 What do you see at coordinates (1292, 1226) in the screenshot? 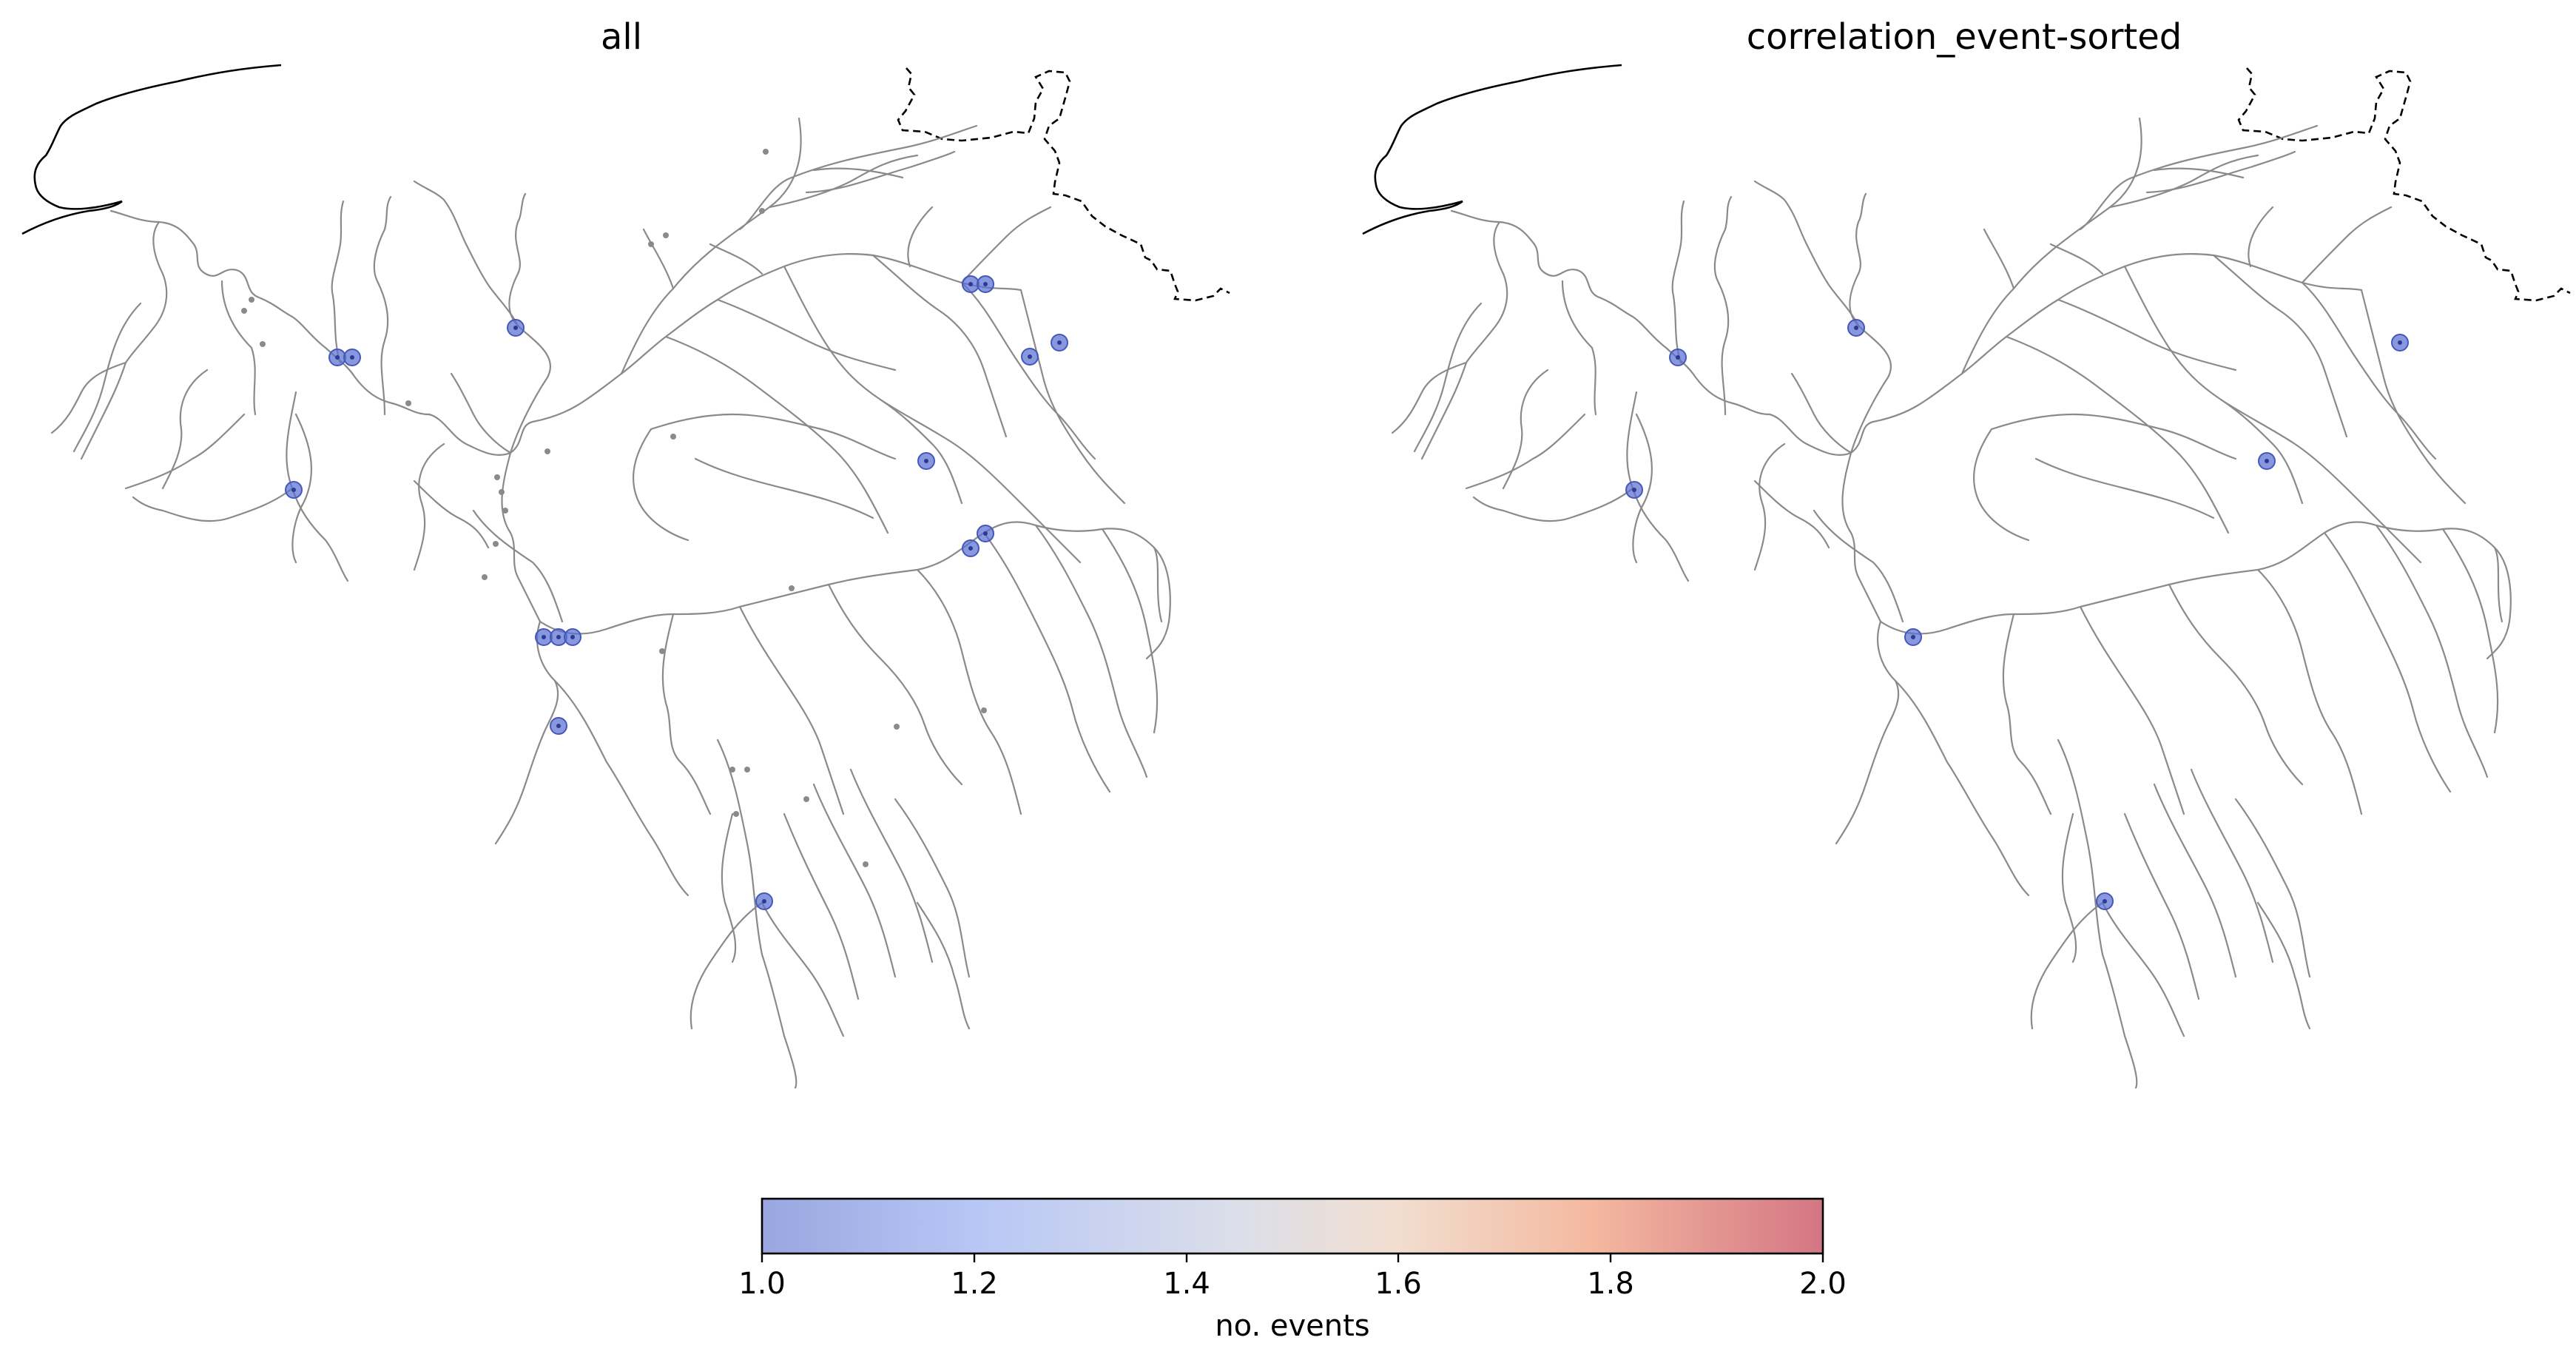
I see `colorbar-gradient` at bounding box center [1292, 1226].